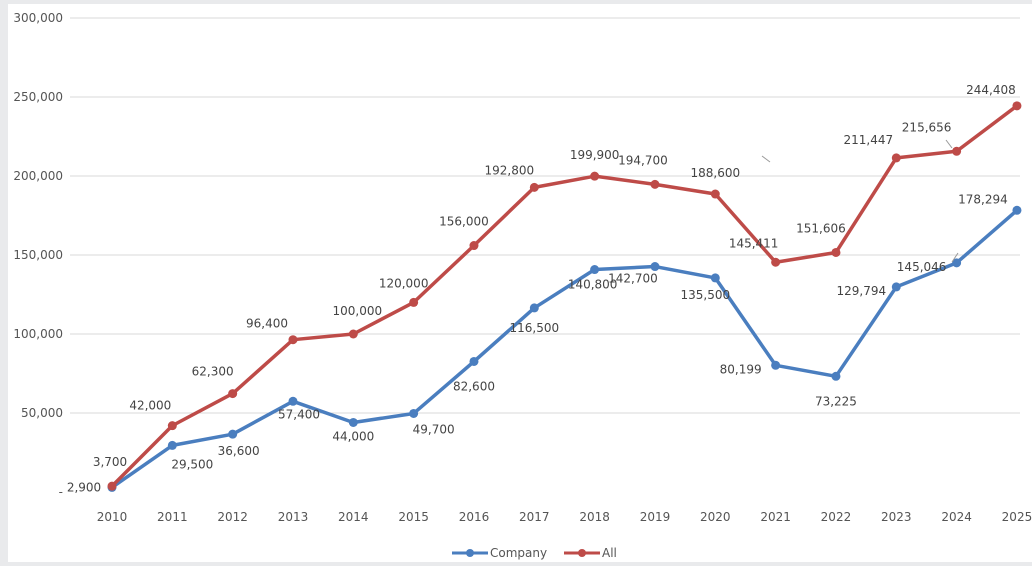 The width and height of the screenshot is (1032, 566). I want to click on y-tick-label: 50,000, so click(42, 413).